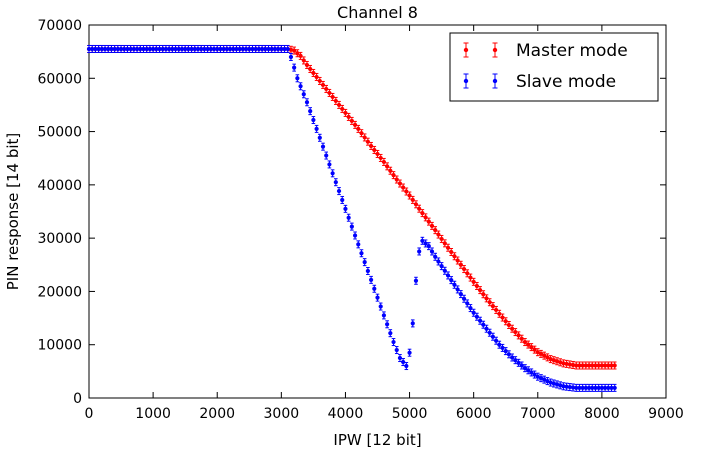 This screenshot has height=459, width=720. I want to click on legend-box, so click(554, 67).